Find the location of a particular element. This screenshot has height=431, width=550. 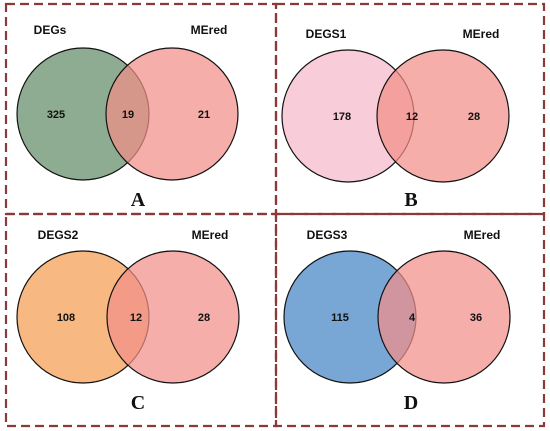

left-only-count-b: 178 is located at coordinates (342, 117).